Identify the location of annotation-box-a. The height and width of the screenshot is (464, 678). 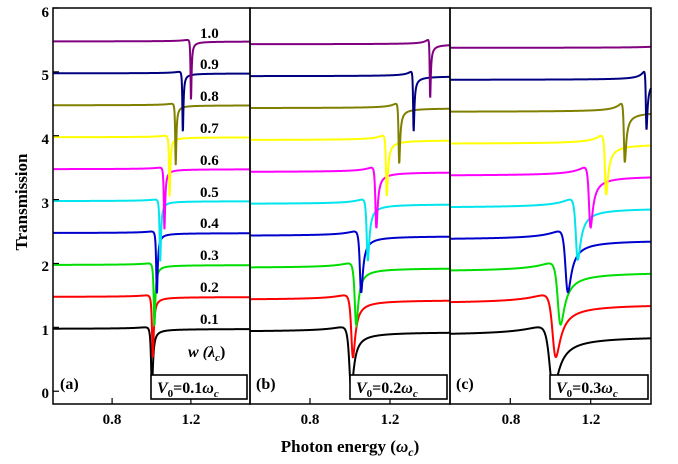
(199, 387).